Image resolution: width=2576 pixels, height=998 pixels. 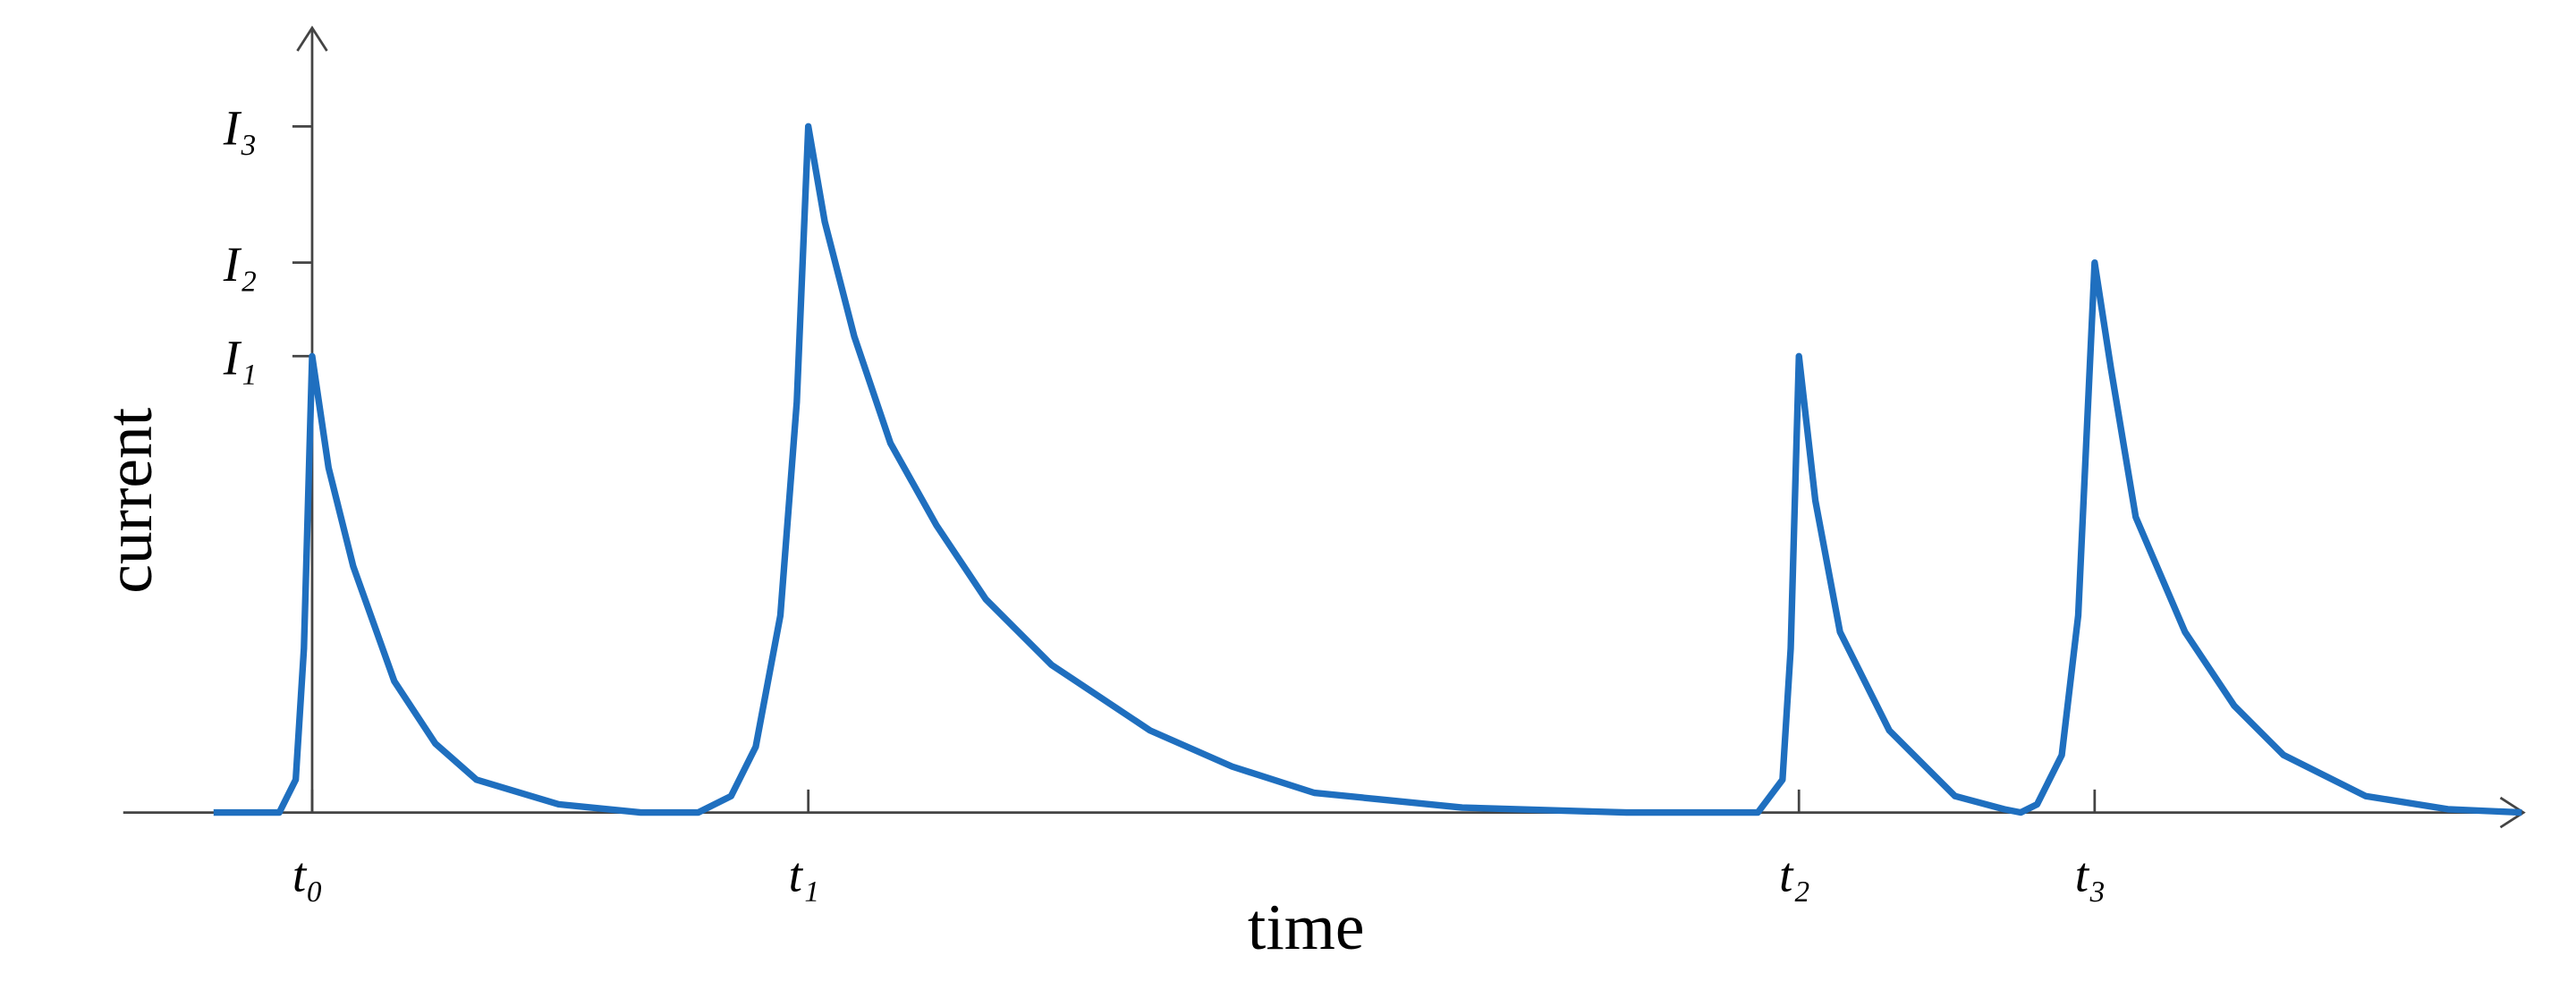 I want to click on x-tick-label: t₀, so click(x=307, y=875).